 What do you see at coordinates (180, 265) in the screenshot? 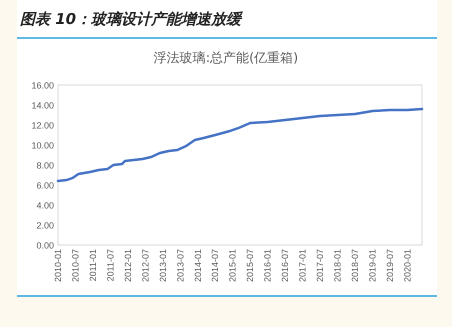
I see `x-tick-label: 2013-07` at bounding box center [180, 265].